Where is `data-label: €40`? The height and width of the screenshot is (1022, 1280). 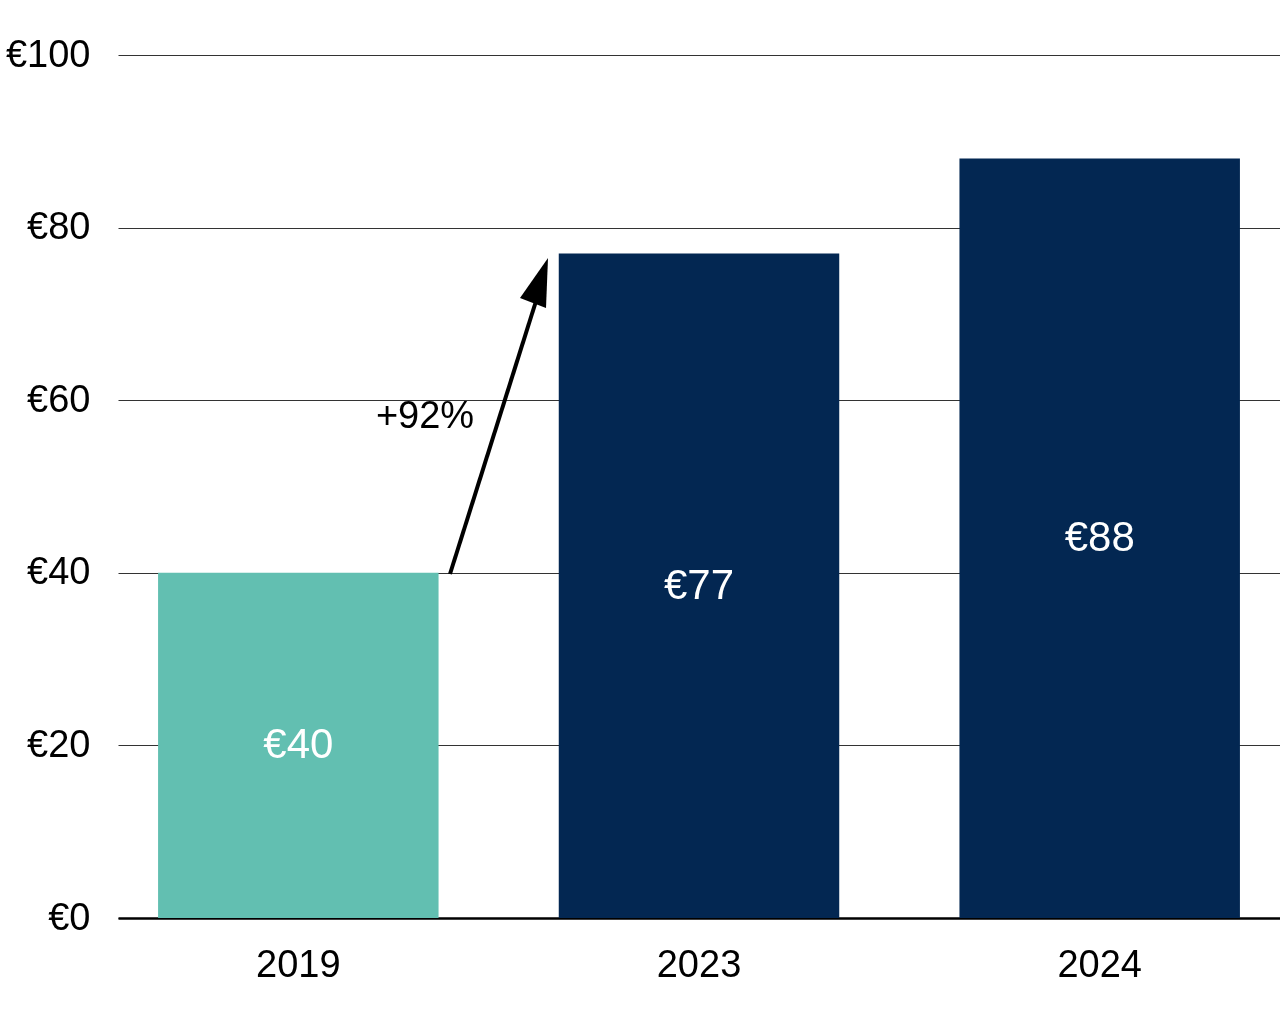 data-label: €40 is located at coordinates (298, 744).